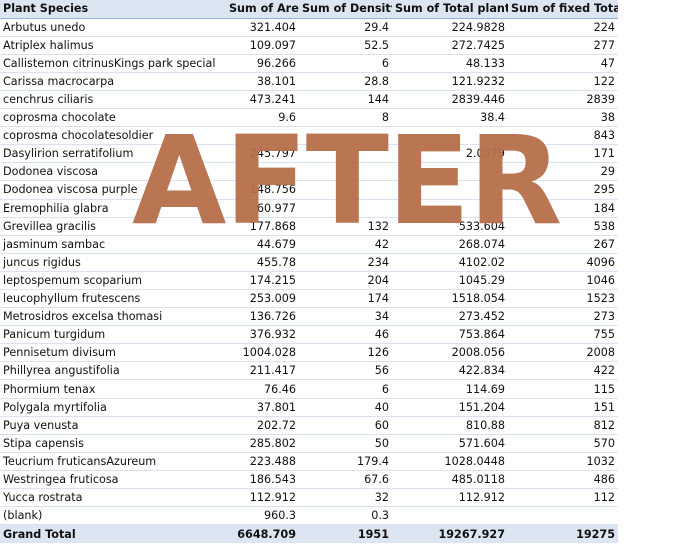  I want to click on cell-fixed-total: 122, so click(563, 81).